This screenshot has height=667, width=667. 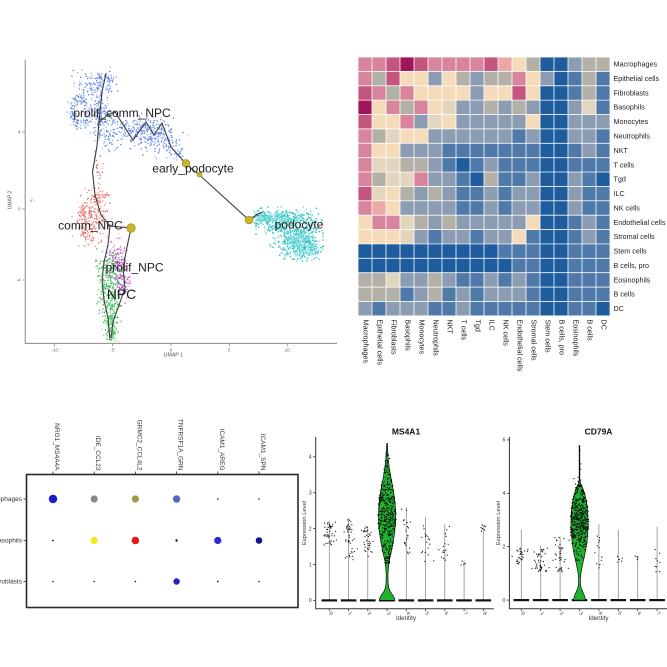 I want to click on svg-text: ICAM1_SPN, so click(x=262, y=452).